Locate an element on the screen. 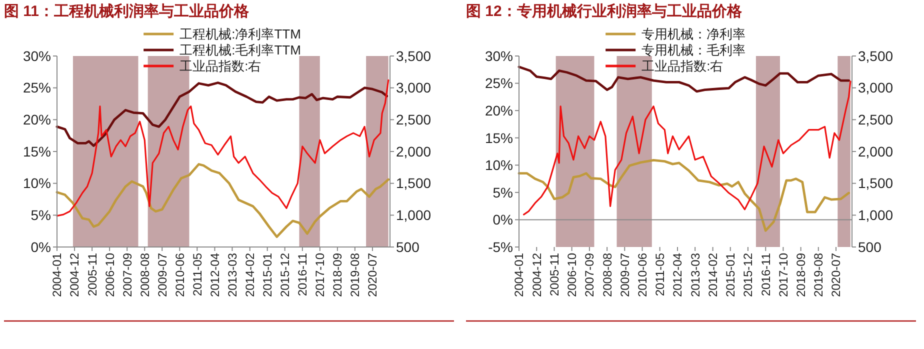 This screenshot has height=349, width=924. chart-title: 图 12：专用机械行业利润率与工业品价格 is located at coordinates (604, 11).